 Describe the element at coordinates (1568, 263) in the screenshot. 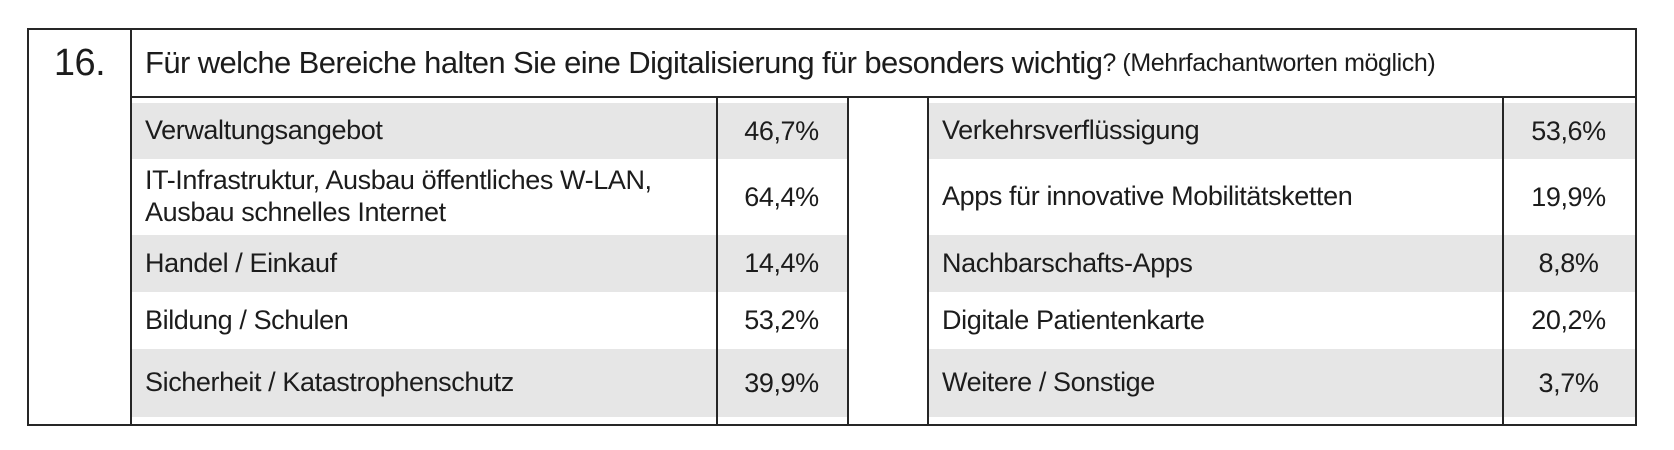

I see `answer-percent: 8,8%` at that location.